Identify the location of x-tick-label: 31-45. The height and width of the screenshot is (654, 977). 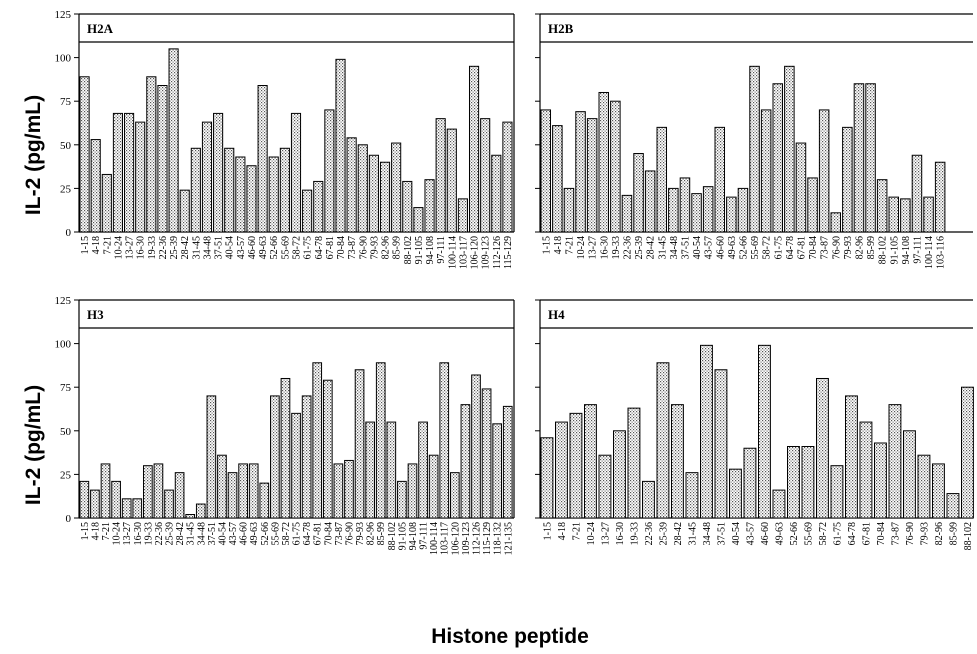
(191, 533).